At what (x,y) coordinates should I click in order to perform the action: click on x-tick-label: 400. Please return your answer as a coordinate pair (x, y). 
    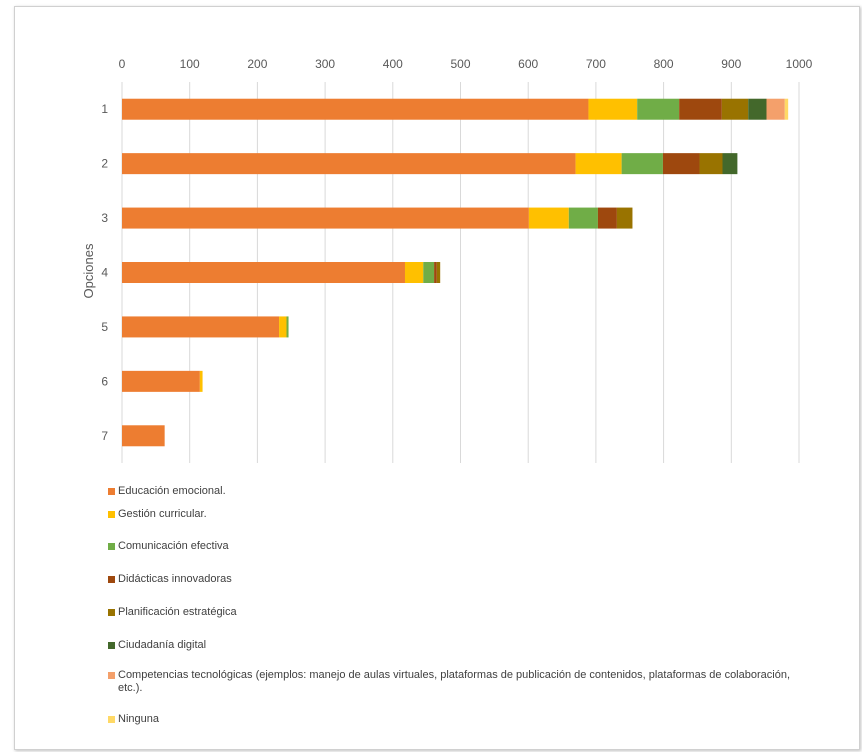
    Looking at the image, I should click on (393, 64).